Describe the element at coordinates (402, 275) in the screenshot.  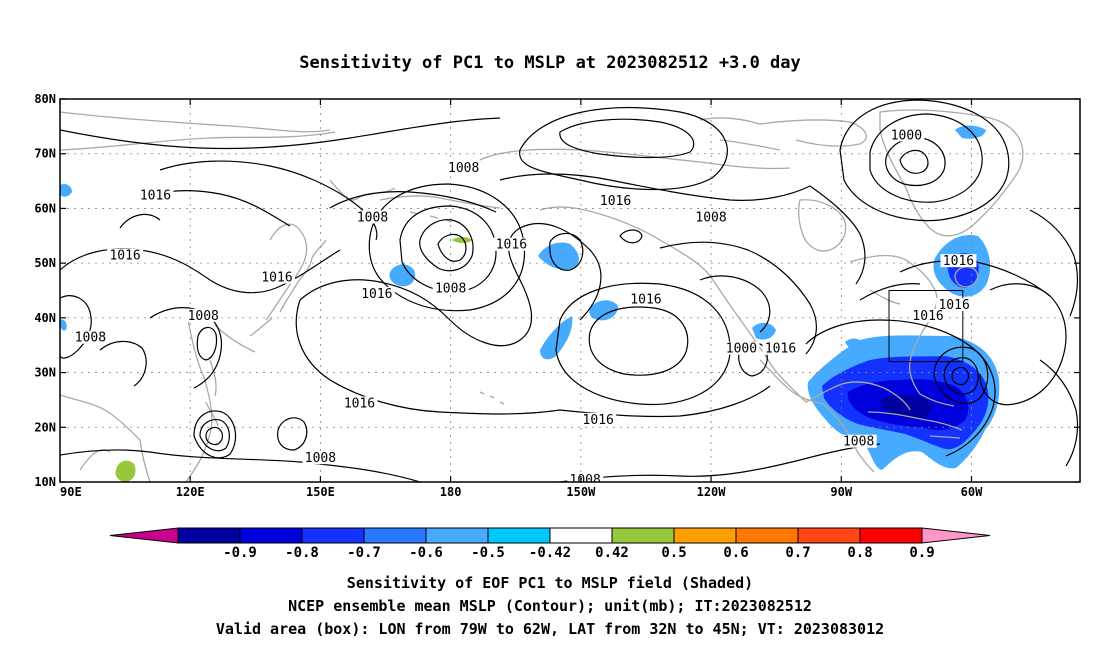
I see `negative-sensitivity-region-dateline` at that location.